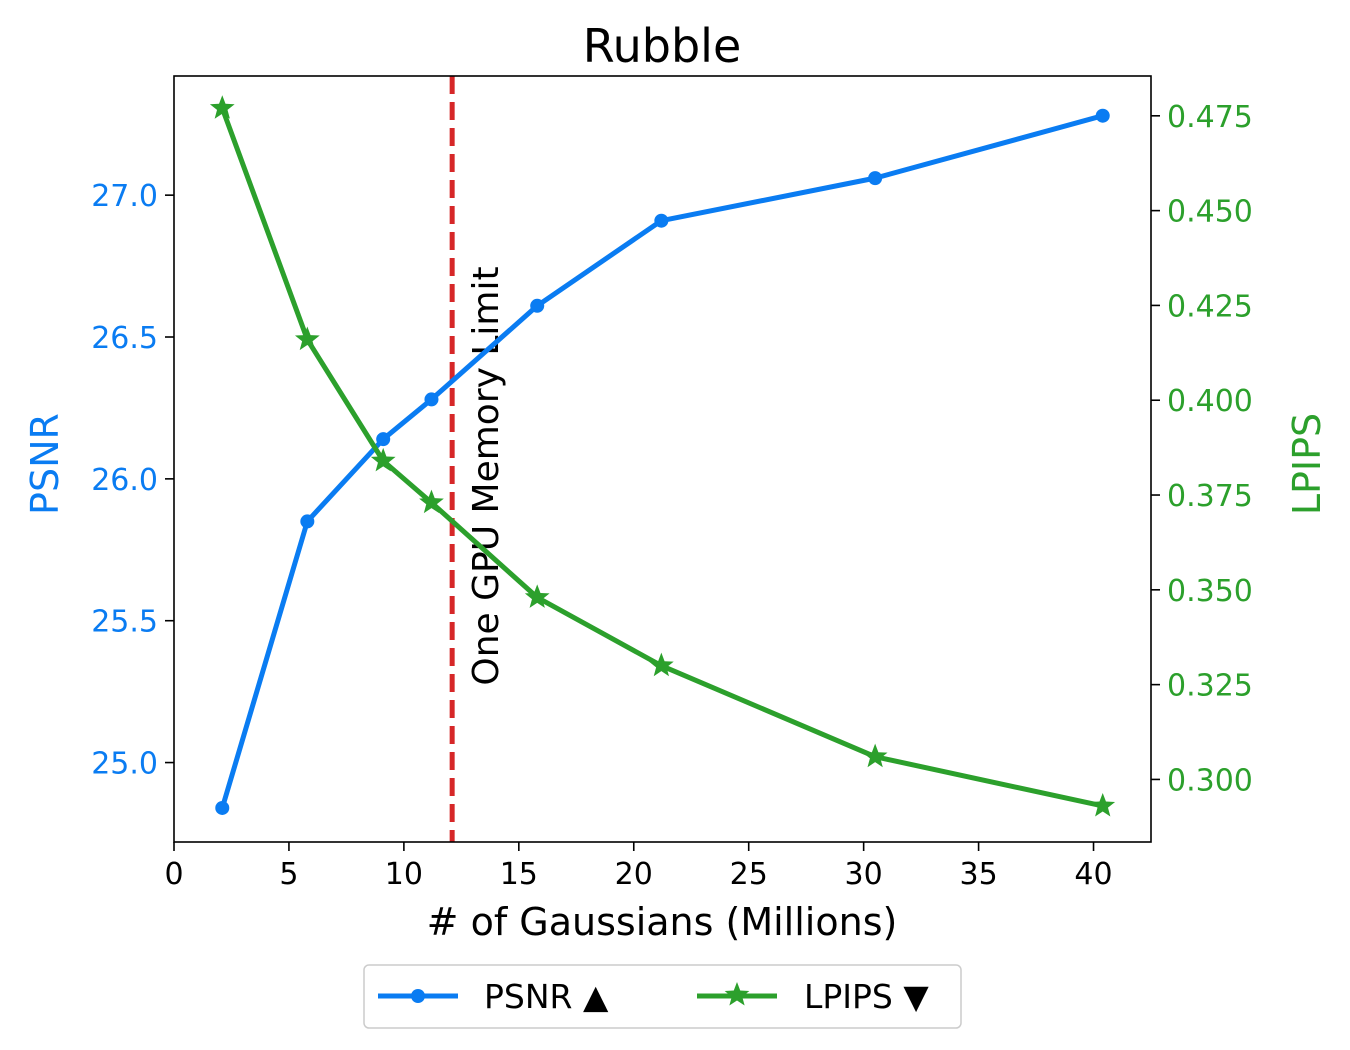 Image resolution: width=1350 pixels, height=1050 pixels. I want to click on y-right-tick-label: 0.450, so click(1210, 212).